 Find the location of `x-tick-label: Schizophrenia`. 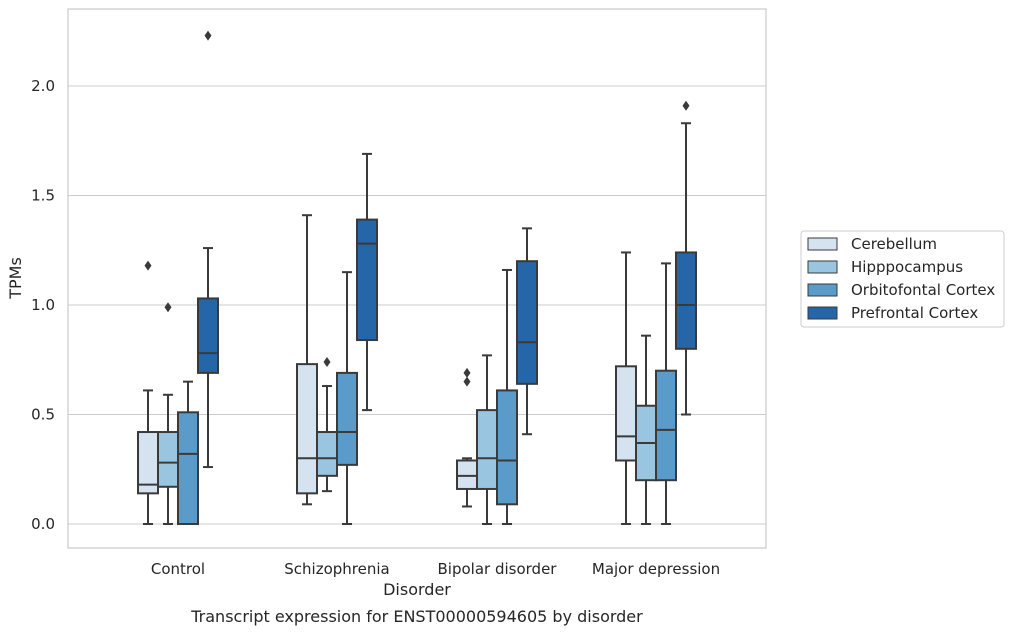

x-tick-label: Schizophrenia is located at coordinates (336, 569).